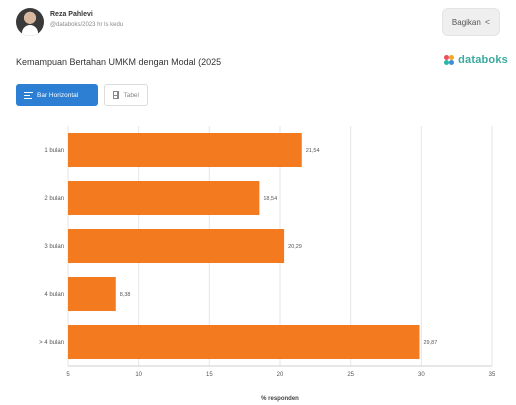 This screenshot has height=405, width=516. Describe the element at coordinates (68, 375) in the screenshot. I see `x-tick-label: 5` at that location.